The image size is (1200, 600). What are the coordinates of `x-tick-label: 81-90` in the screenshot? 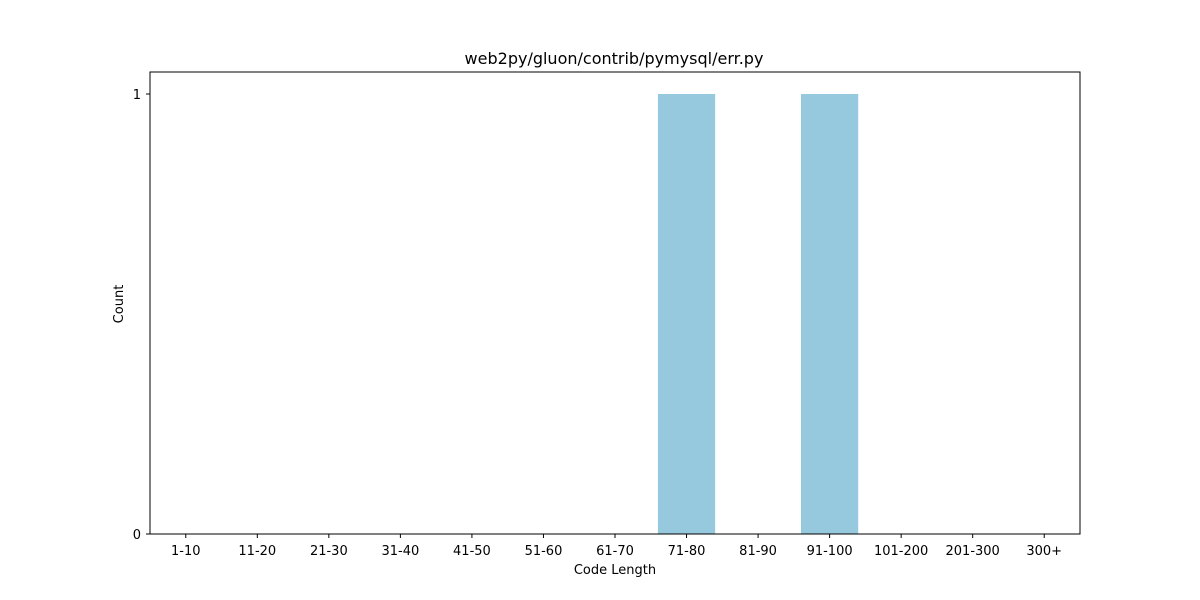 It's located at (758, 551).